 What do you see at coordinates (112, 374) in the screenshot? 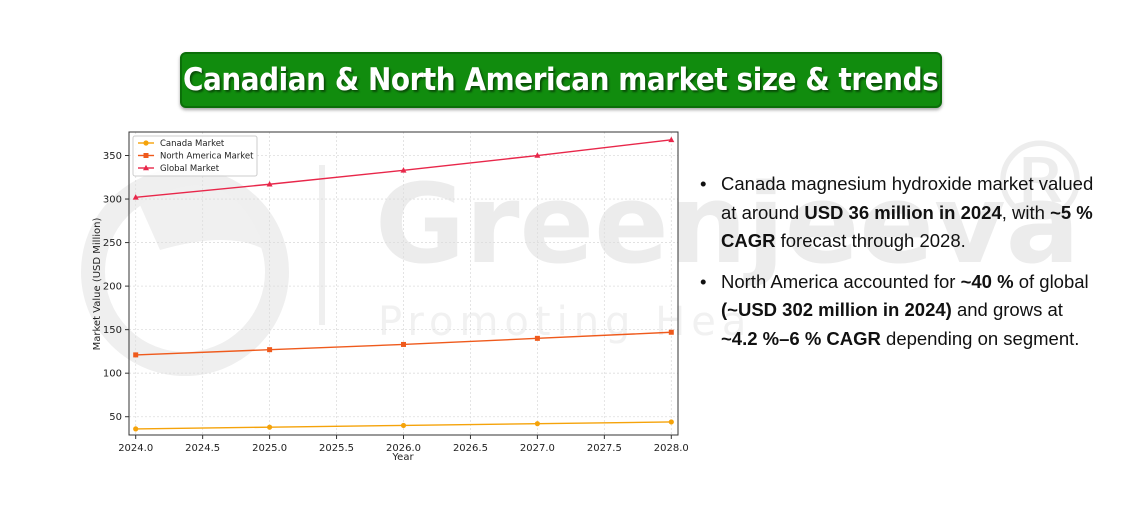
I see `y-tick-label: 100` at bounding box center [112, 374].